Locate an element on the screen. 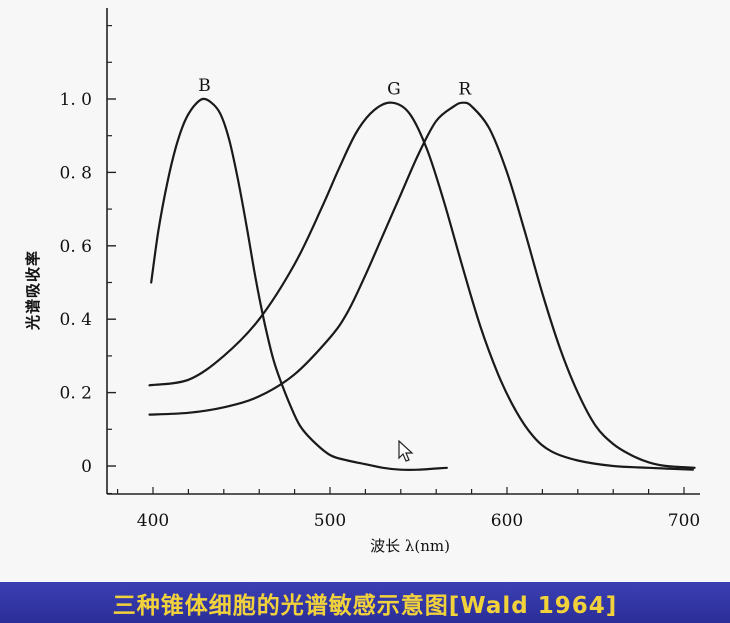 This screenshot has height=623, width=730. series-R-label: R is located at coordinates (465, 90).